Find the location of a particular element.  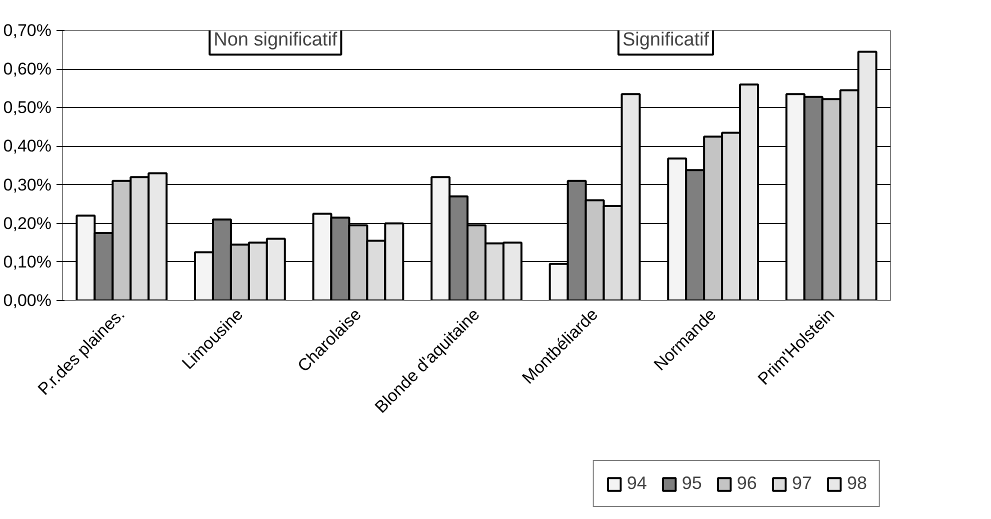

annotation: Significatif is located at coordinates (666, 40).